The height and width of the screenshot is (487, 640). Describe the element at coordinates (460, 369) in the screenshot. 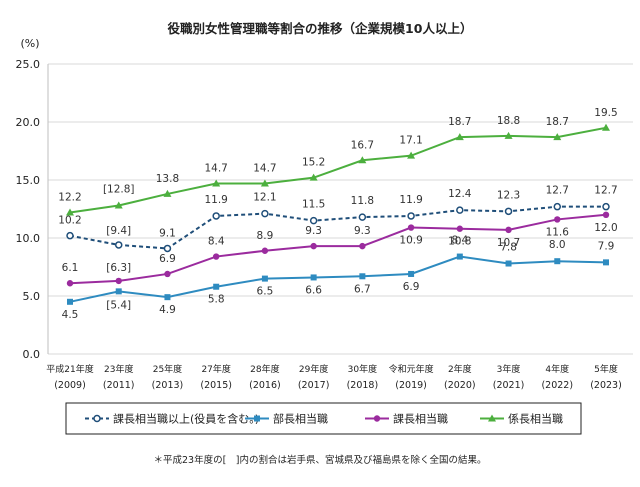

I see `x-tick-label: 2年度` at that location.